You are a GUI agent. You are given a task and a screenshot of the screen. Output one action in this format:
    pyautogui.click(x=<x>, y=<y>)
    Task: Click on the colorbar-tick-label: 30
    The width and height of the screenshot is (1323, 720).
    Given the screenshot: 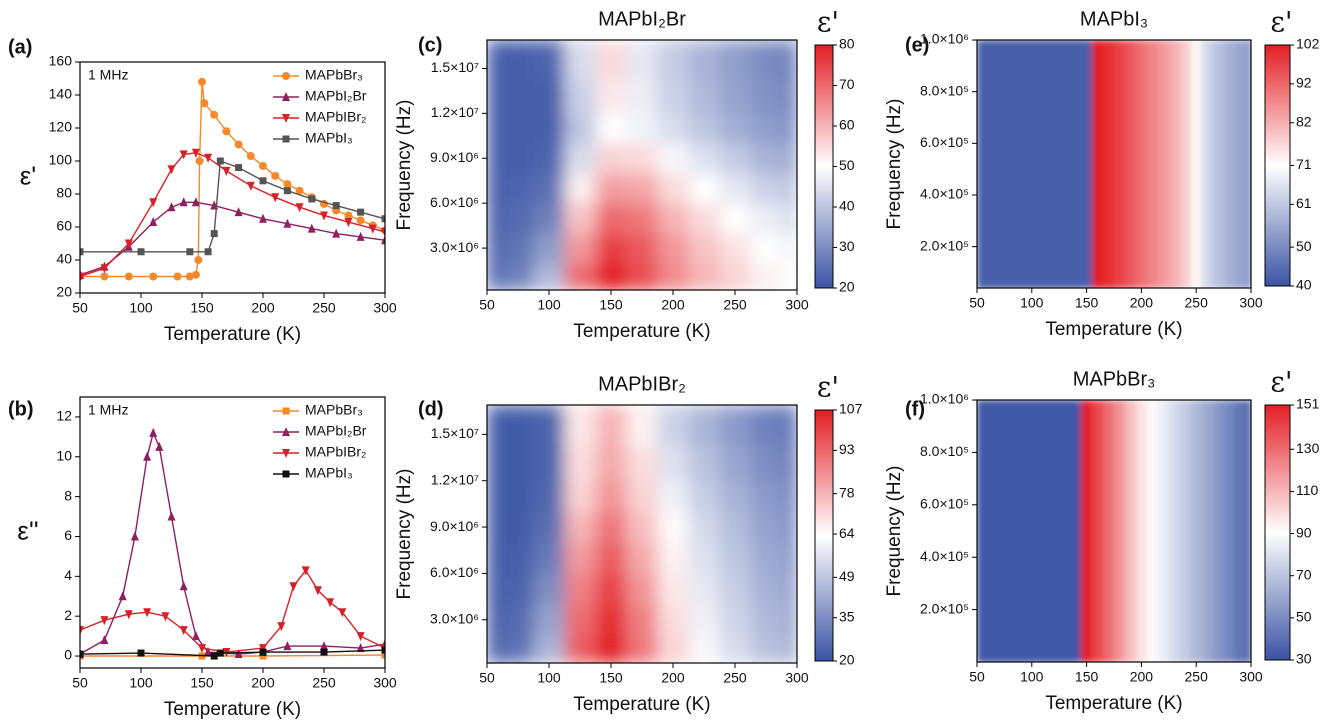 What is the action you would take?
    pyautogui.click(x=847, y=246)
    